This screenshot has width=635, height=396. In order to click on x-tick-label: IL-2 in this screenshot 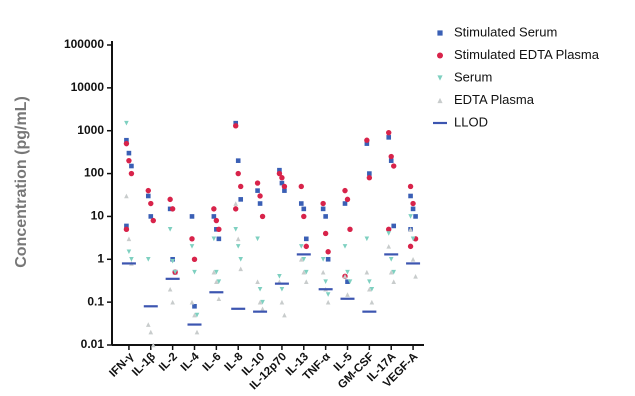, I will do `click(168, 362)`.